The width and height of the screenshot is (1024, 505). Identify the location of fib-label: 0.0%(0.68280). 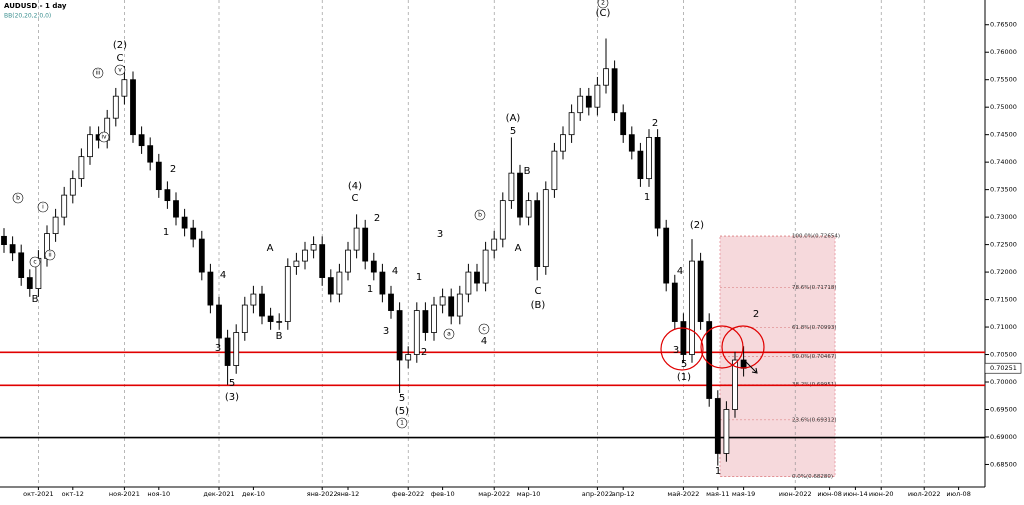
(812, 477).